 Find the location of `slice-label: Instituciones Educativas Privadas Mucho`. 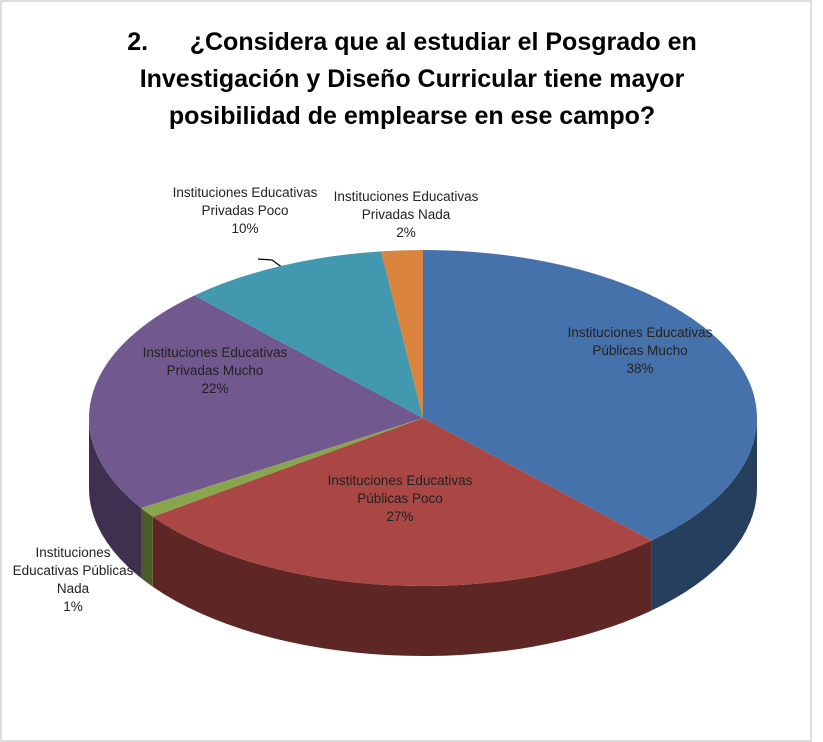

slice-label: Instituciones Educativas Privadas Mucho is located at coordinates (215, 361).